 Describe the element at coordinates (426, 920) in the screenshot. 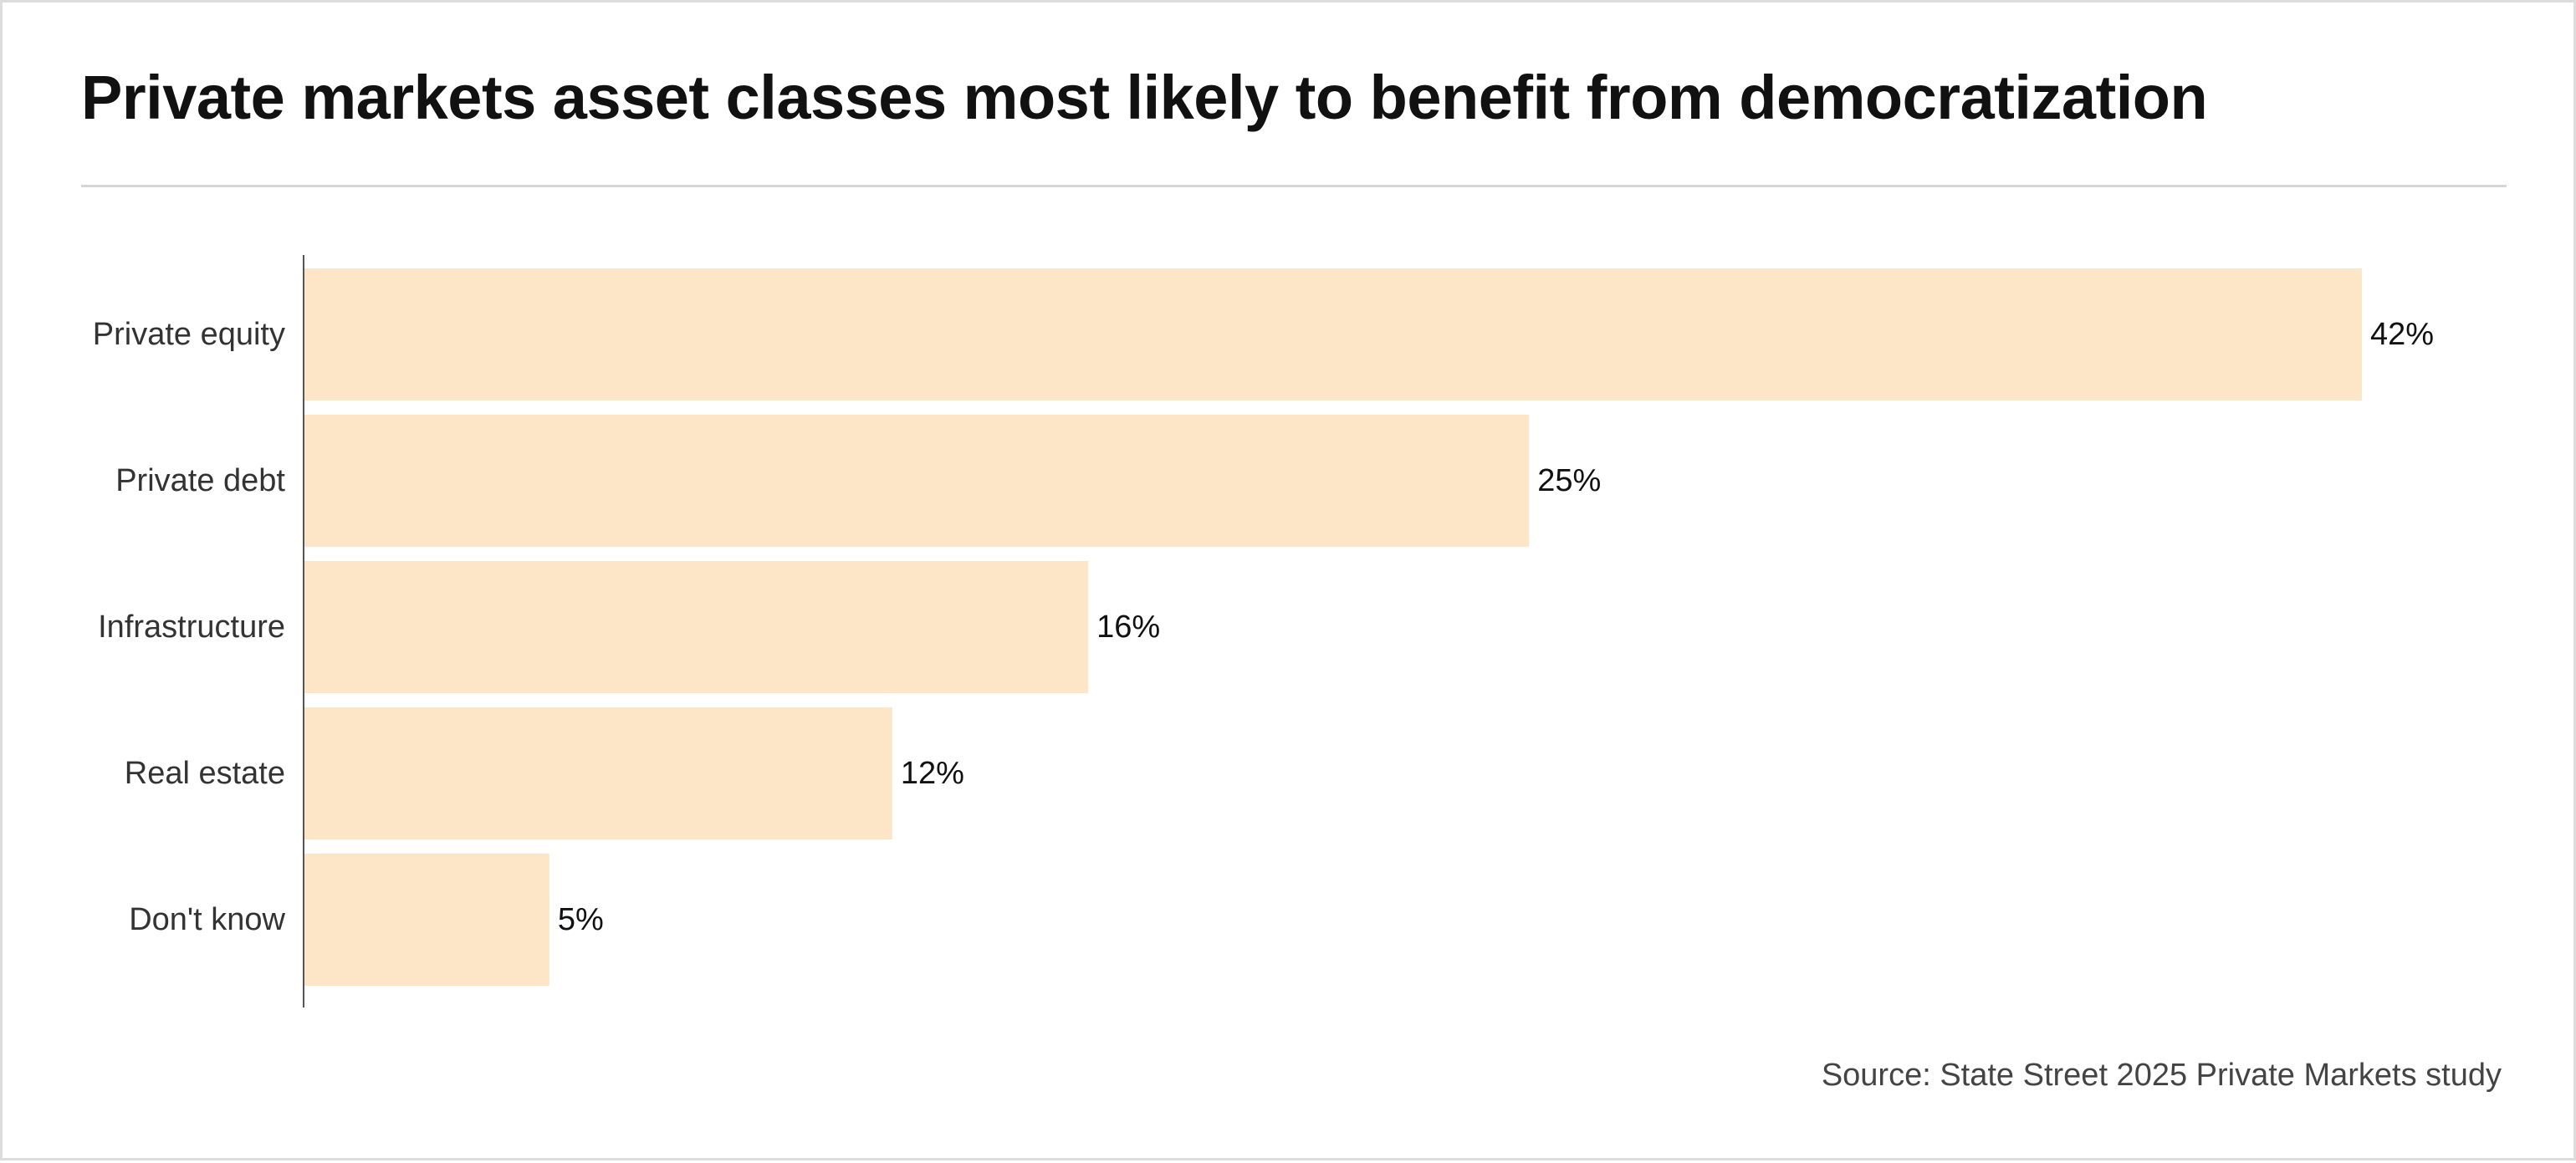

I see `bar-don-t-know` at that location.